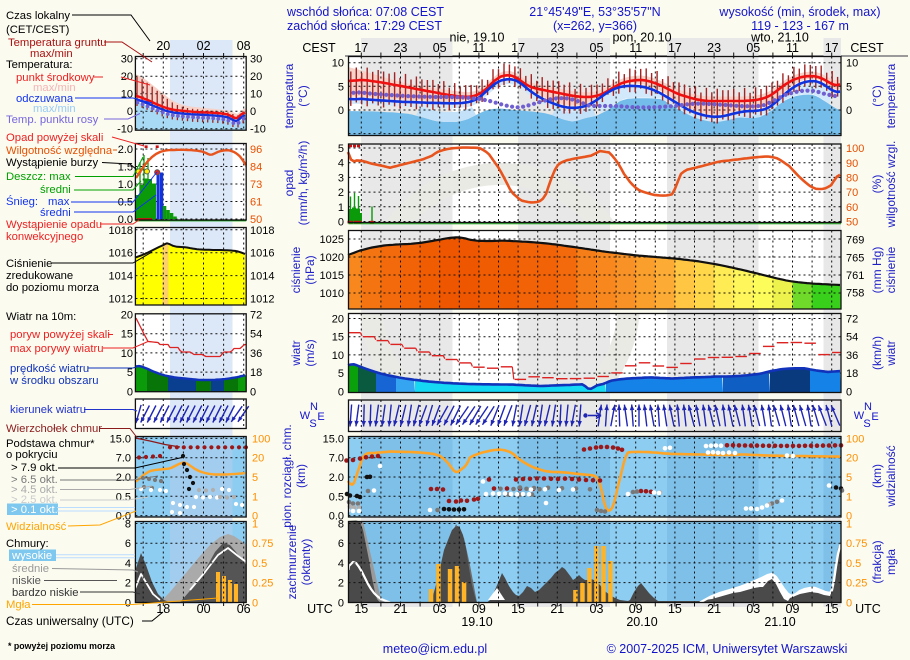 The height and width of the screenshot is (660, 910). Describe the element at coordinates (320, 417) in the screenshot. I see `svg-text: E` at that location.